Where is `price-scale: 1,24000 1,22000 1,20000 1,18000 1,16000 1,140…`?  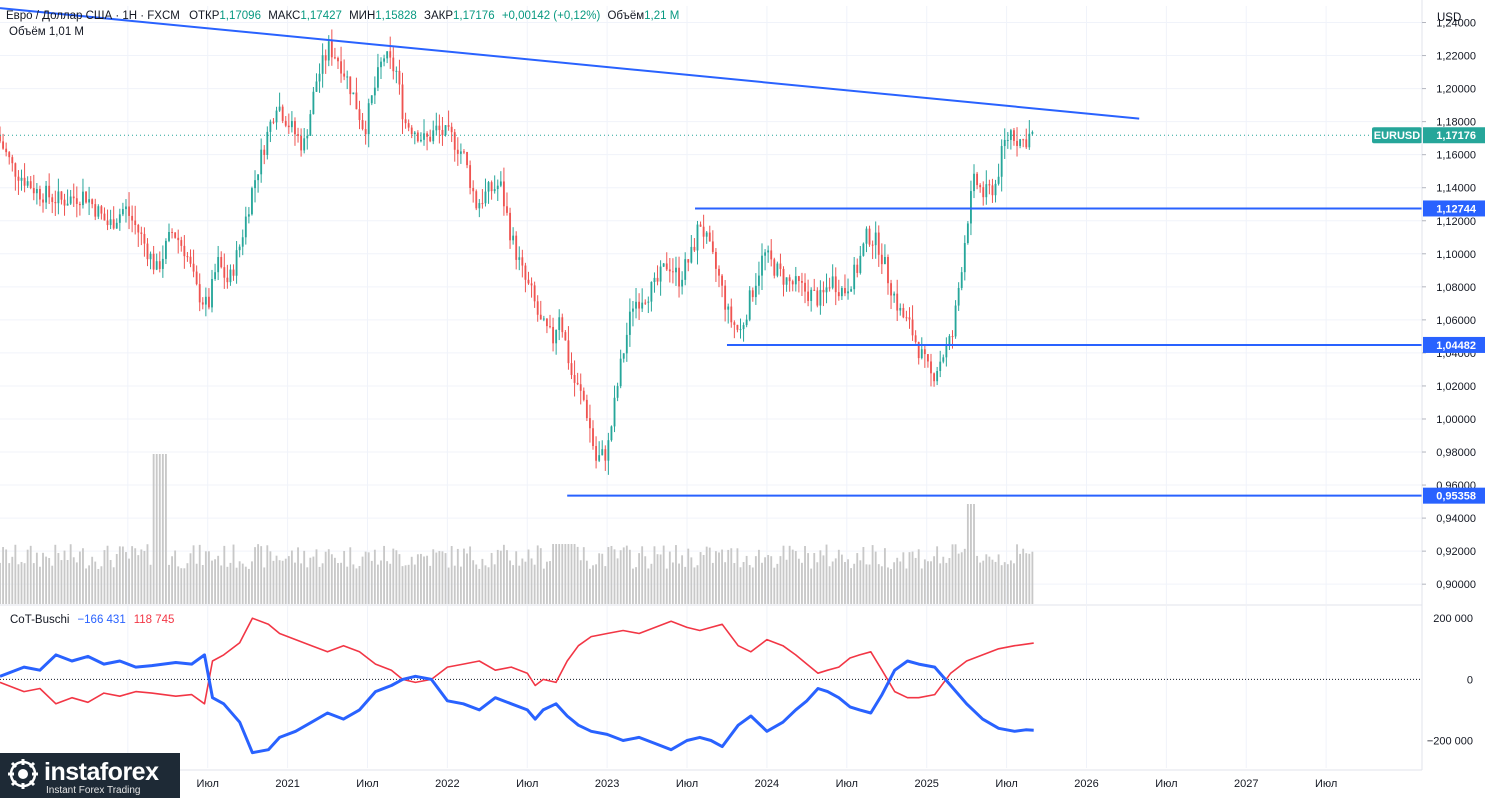
price-scale: 1,24000 1,22000 1,20000 1,18000 1,16000 1,140… is located at coordinates (1453, 385).